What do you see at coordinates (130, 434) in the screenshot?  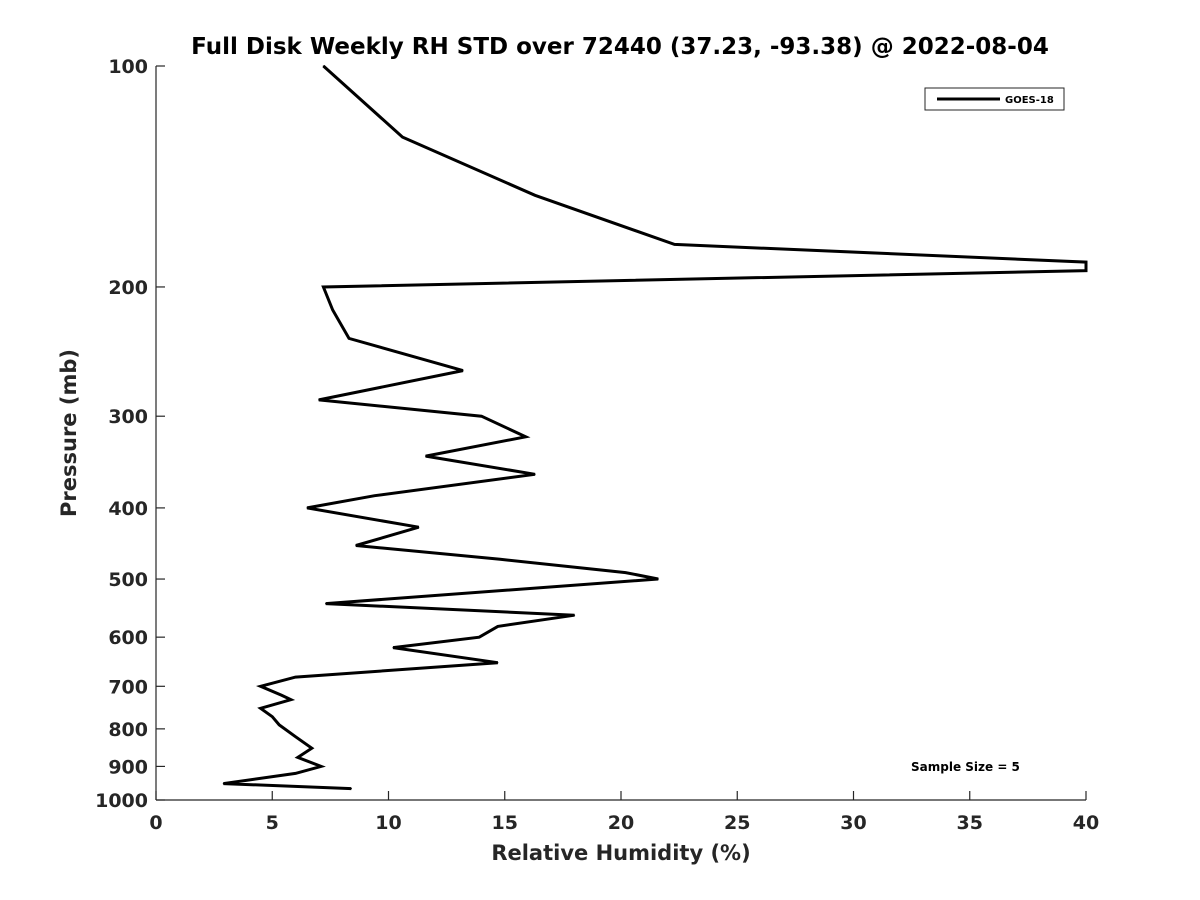 I see `y-axis-ticks: 100 200 300 400 500 600 700 800 900 1000` at bounding box center [130, 434].